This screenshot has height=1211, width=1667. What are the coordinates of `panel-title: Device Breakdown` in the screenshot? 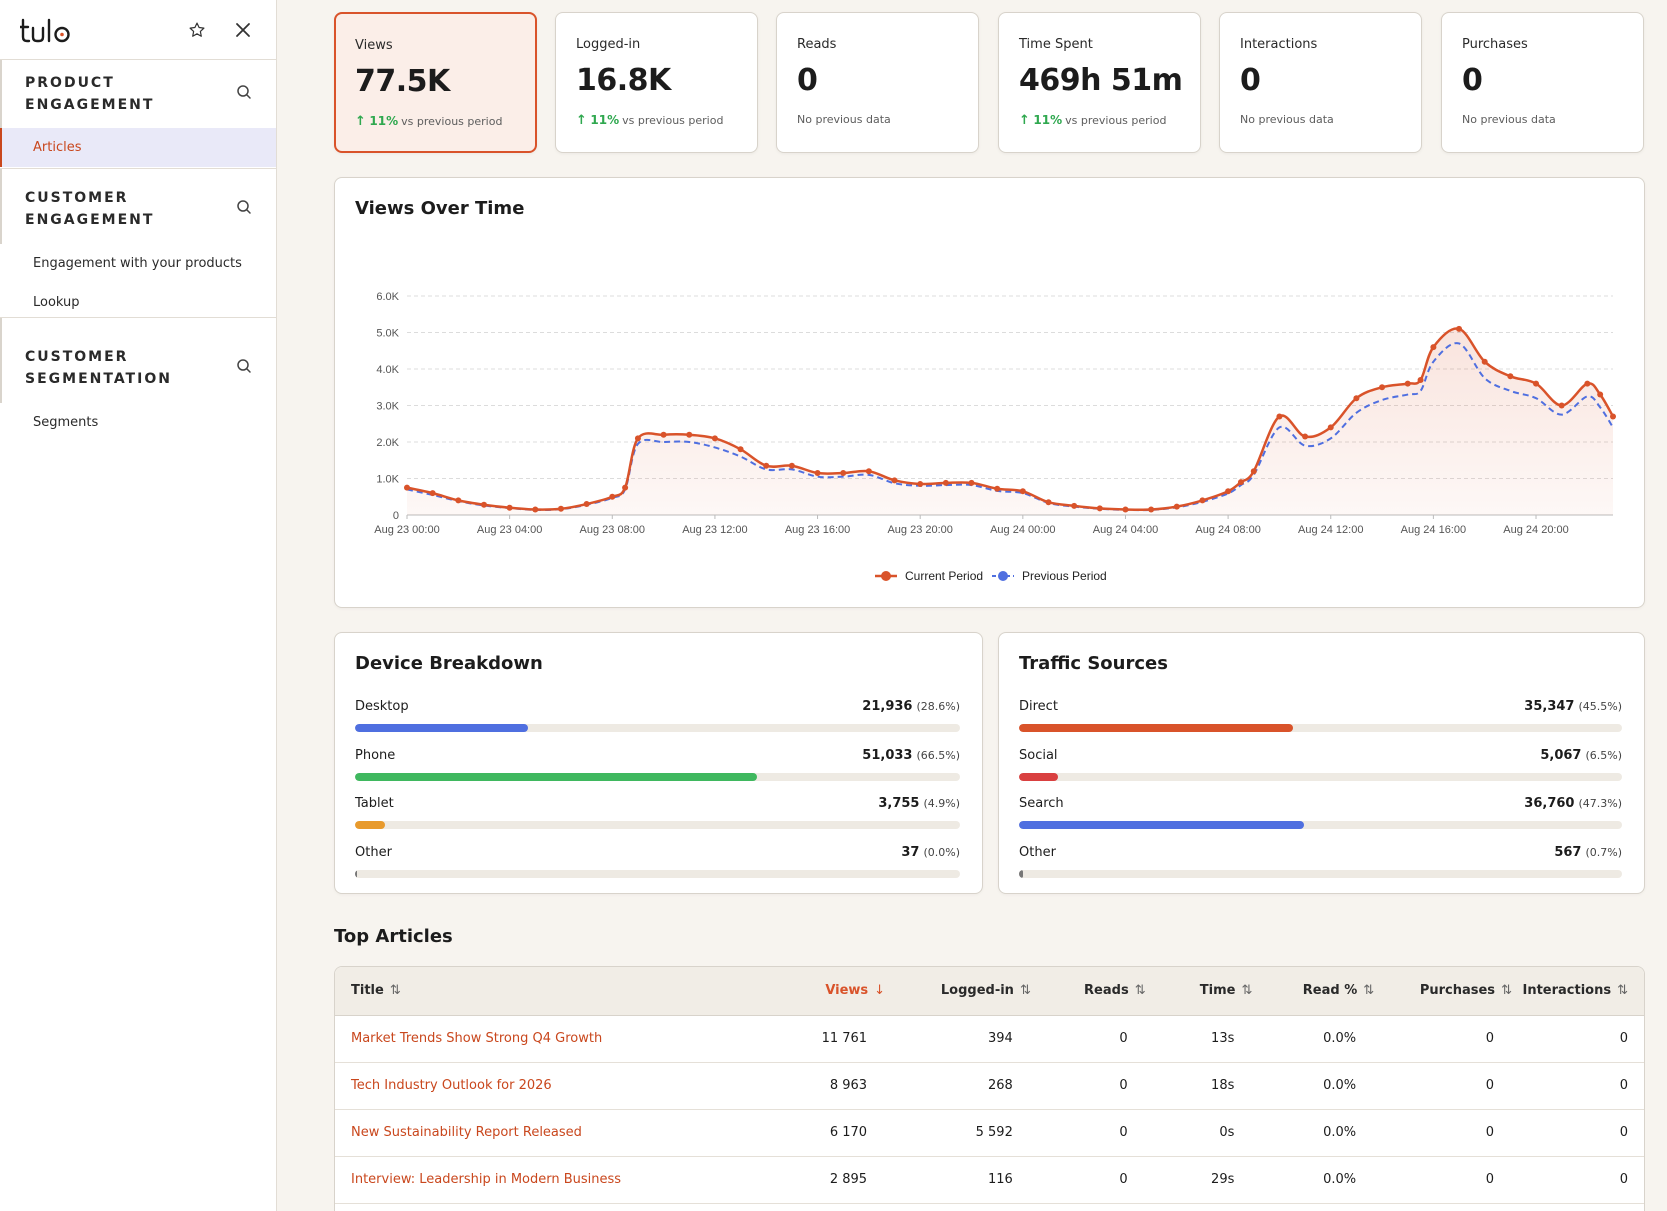 It's located at (449, 663).